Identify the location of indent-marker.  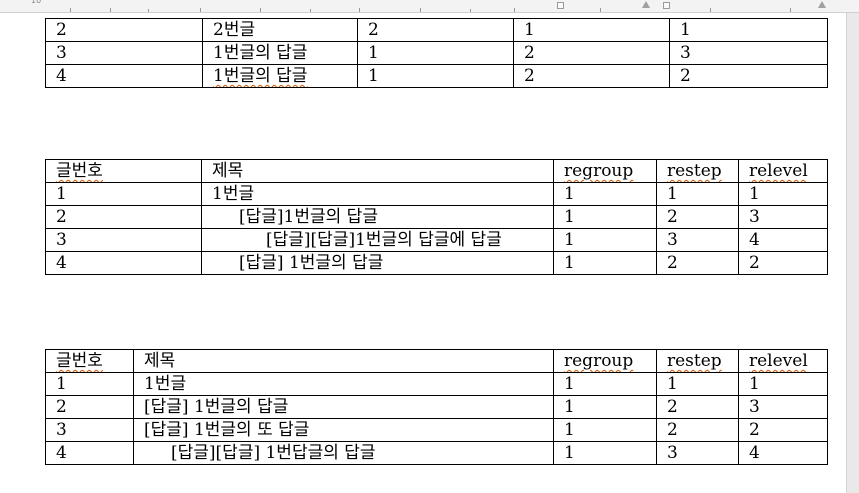
(646, 4).